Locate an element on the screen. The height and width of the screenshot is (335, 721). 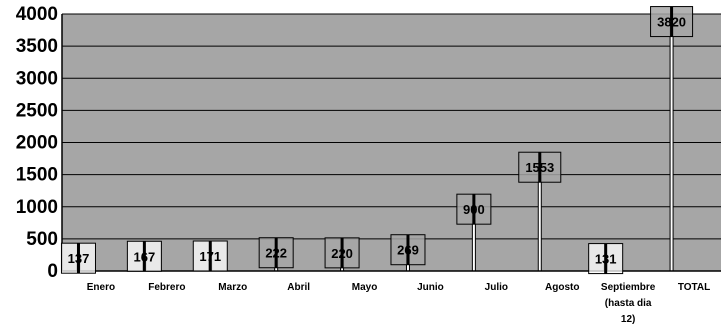
y-tick-label: 3000 is located at coordinates (37, 78).